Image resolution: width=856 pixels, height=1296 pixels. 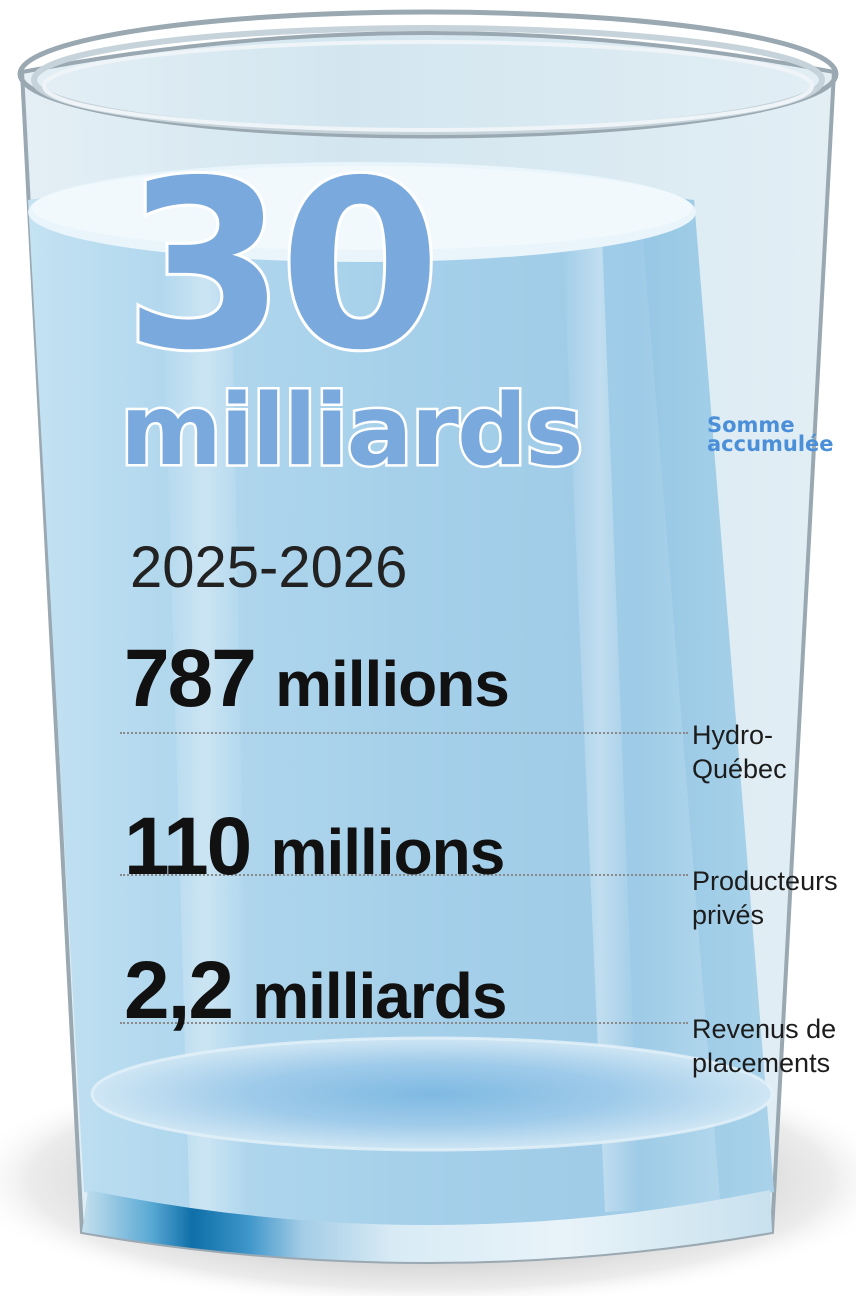 I want to click on total-amount-value: 30, so click(x=282, y=266).